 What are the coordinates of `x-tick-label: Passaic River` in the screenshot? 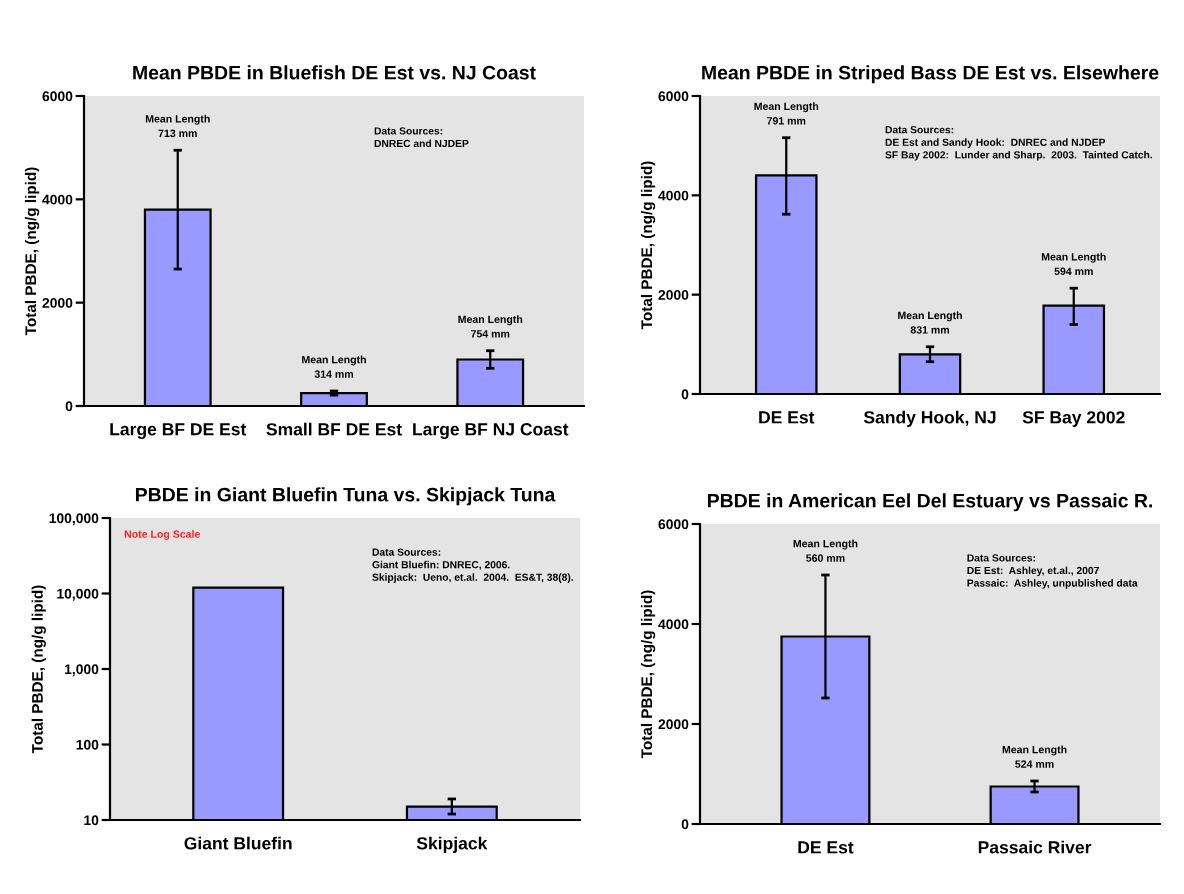 It's located at (1035, 847).